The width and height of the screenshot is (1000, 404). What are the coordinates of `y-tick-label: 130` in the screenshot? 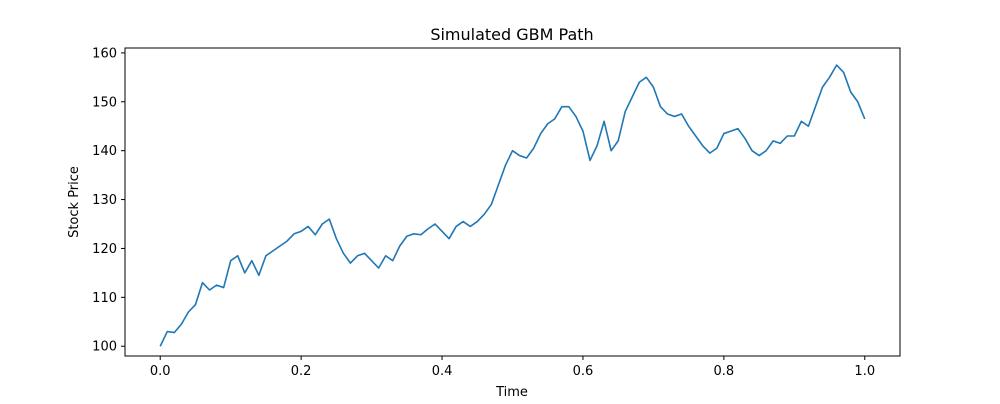 It's located at (104, 200).